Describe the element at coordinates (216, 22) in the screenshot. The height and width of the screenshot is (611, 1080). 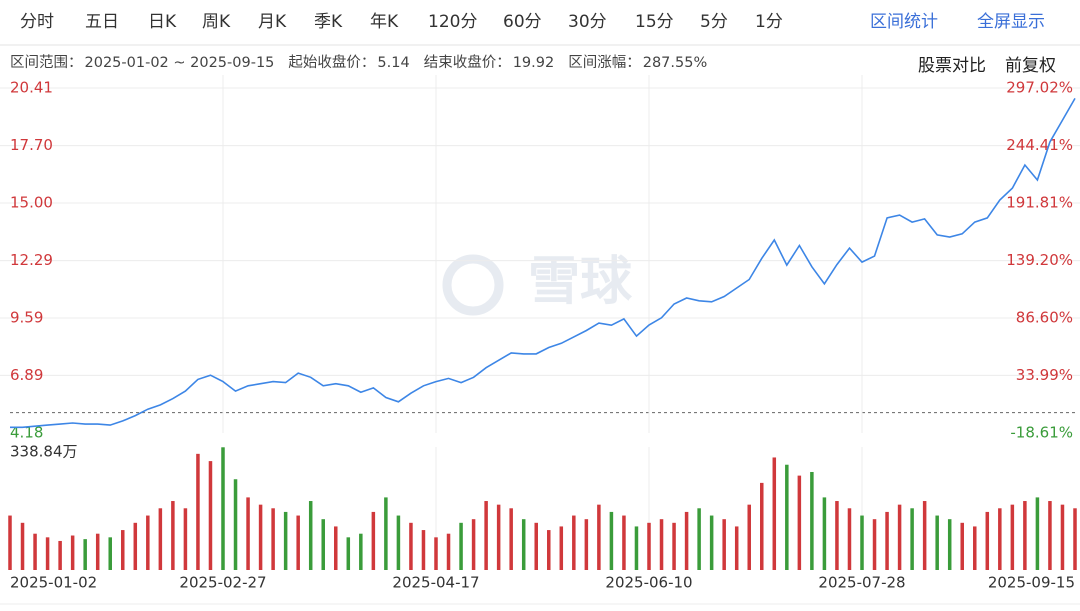
I see `period-tab: 周K` at that location.